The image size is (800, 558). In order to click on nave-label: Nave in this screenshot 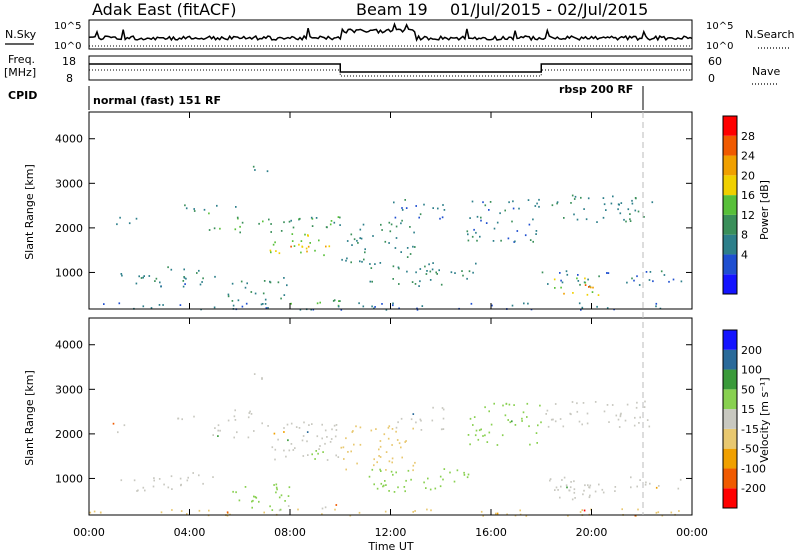, I will do `click(766, 71)`.